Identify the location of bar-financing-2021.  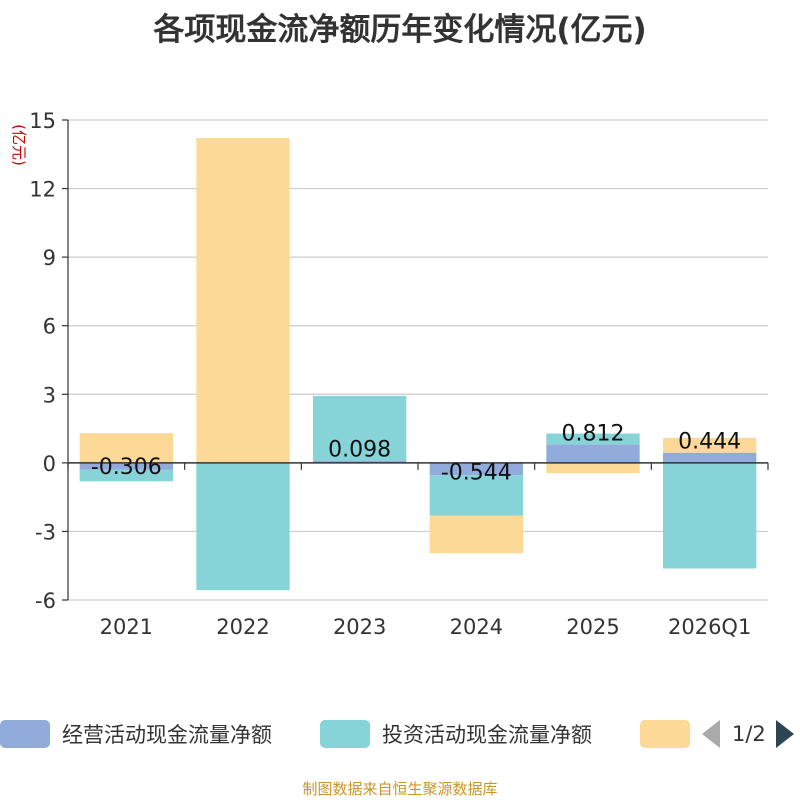
(126, 448).